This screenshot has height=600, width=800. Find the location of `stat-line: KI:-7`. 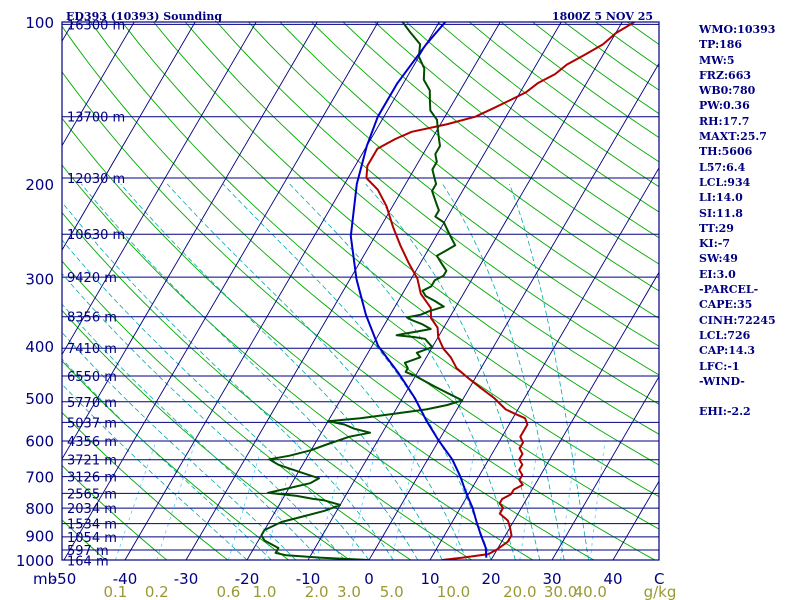

stat-line: KI:-7 is located at coordinates (714, 244).